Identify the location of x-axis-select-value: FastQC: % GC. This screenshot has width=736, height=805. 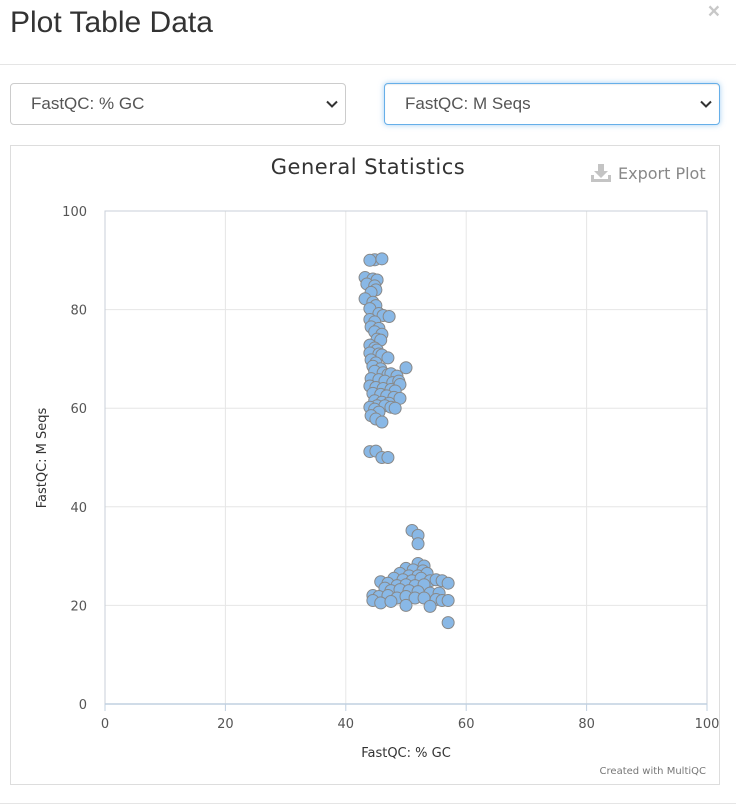
(88, 103).